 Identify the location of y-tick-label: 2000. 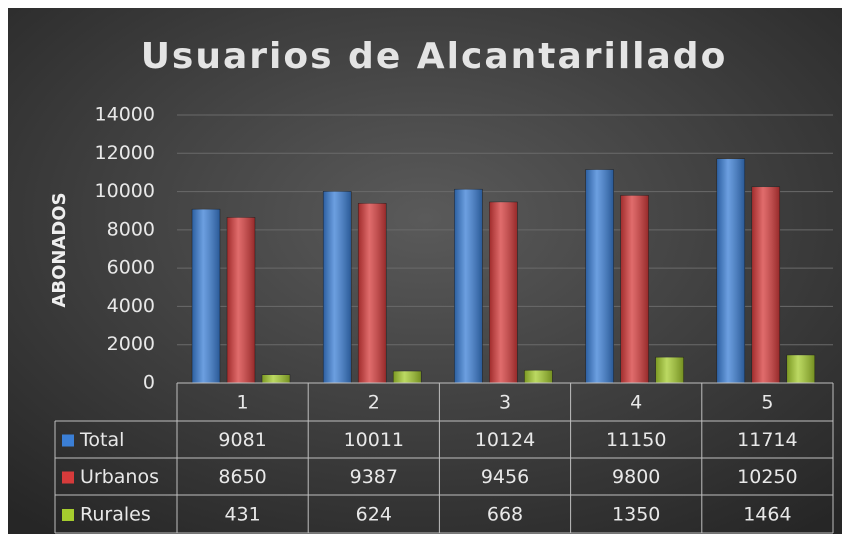
(131, 344).